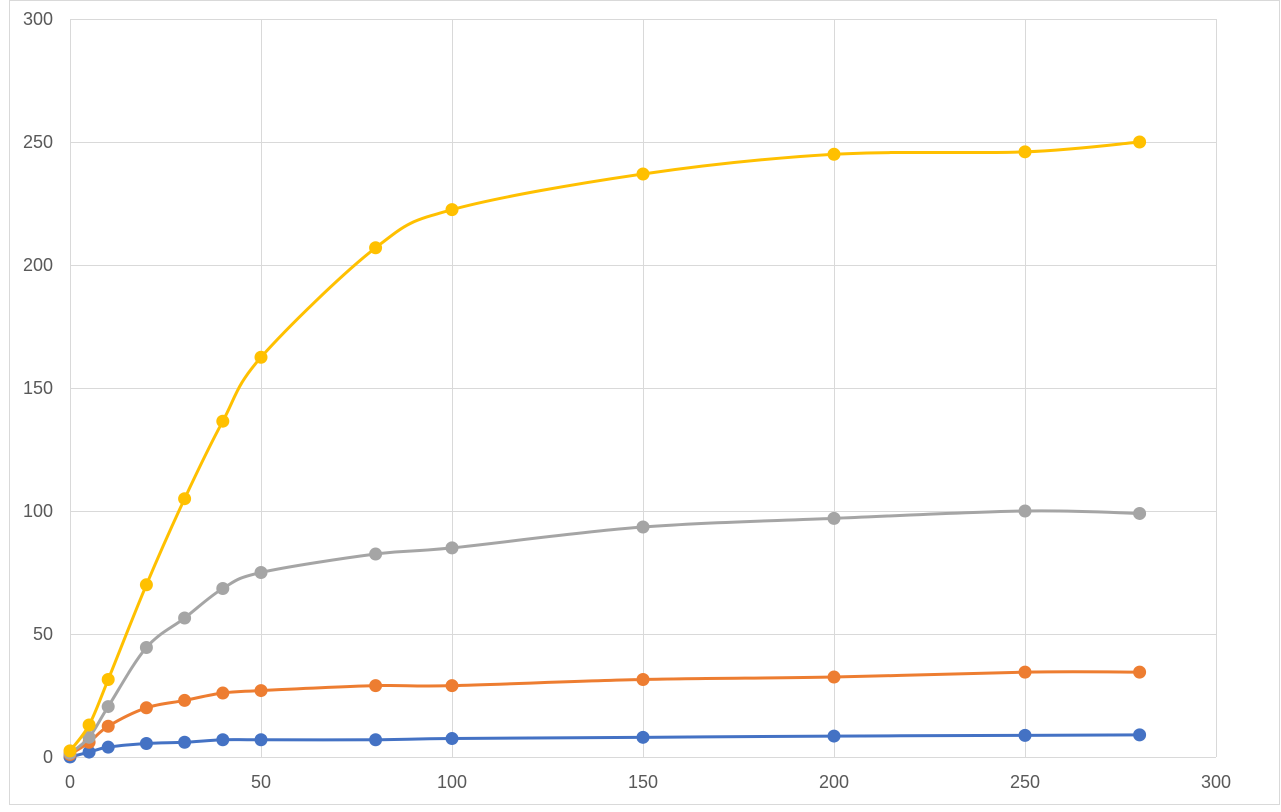 The image size is (1281, 812). Describe the element at coordinates (38, 511) in the screenshot. I see `y-tick-label: 100` at that location.